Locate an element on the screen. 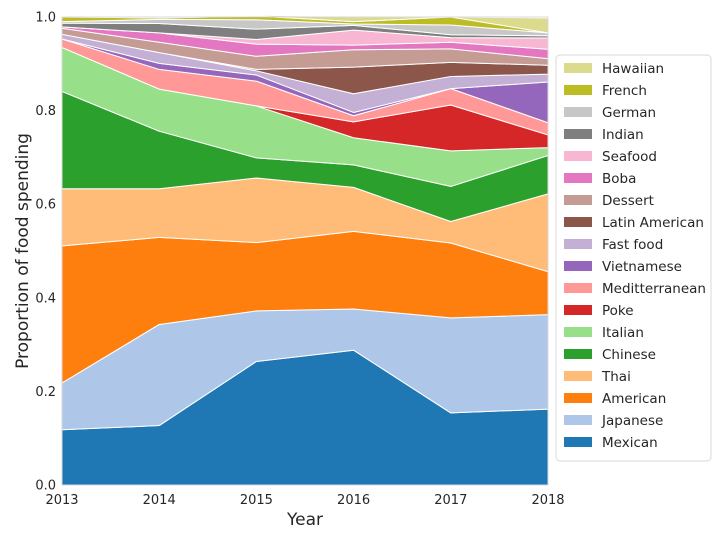 The image size is (720, 544). y-axis: 0.0 0.2 0.4 0.6 0.8 1.0 is located at coordinates (45, 252).